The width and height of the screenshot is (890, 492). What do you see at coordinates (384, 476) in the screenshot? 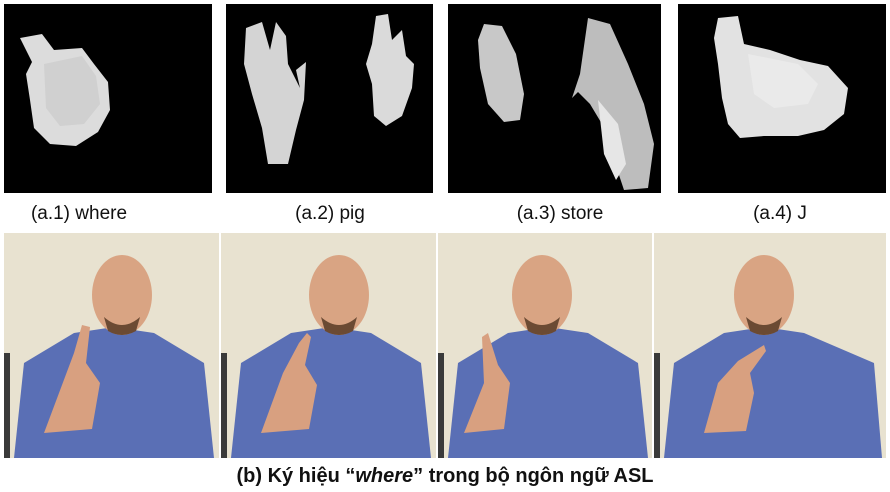
I see `caption-italic-word: where` at bounding box center [384, 476].